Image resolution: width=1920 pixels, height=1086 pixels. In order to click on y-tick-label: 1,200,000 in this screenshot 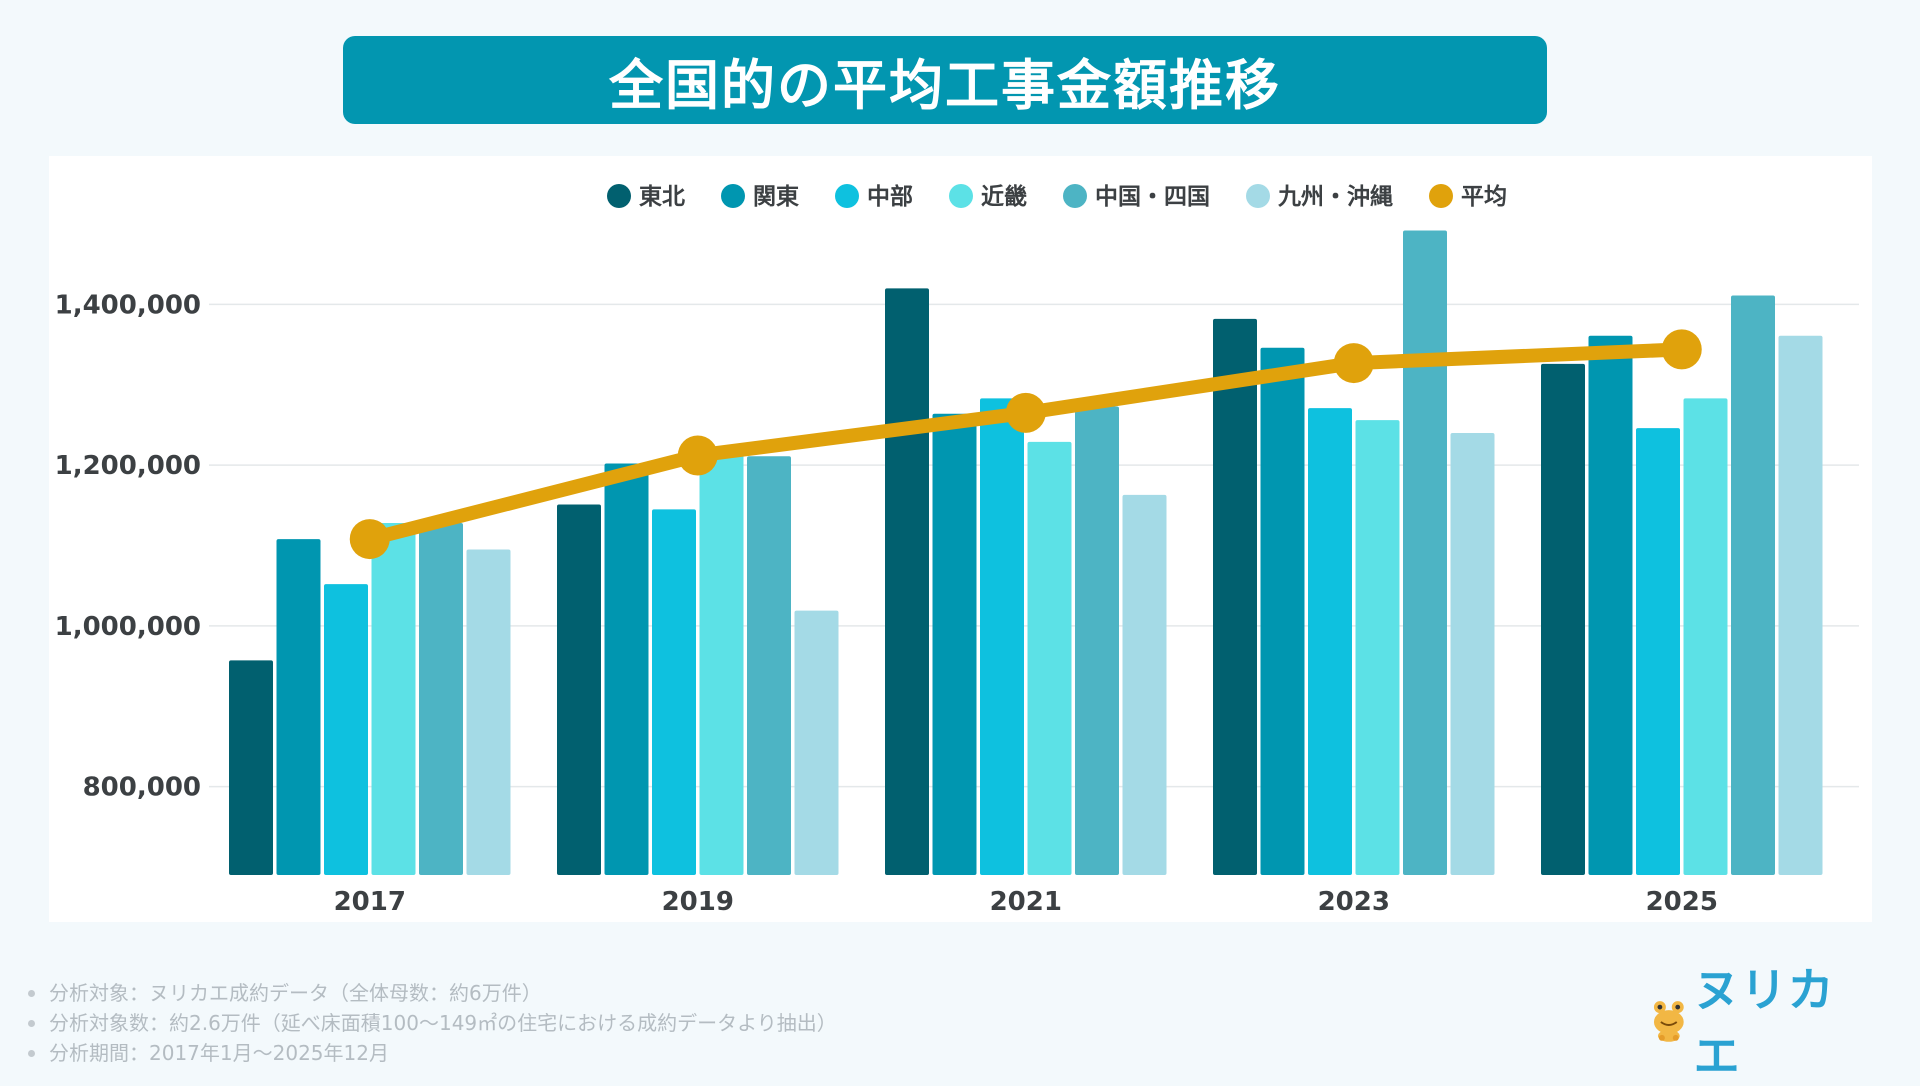, I will do `click(128, 466)`.